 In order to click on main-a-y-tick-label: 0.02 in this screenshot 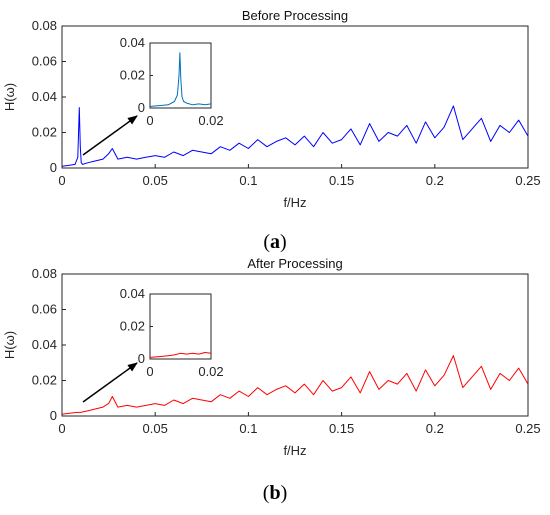, I will do `click(44, 132)`.